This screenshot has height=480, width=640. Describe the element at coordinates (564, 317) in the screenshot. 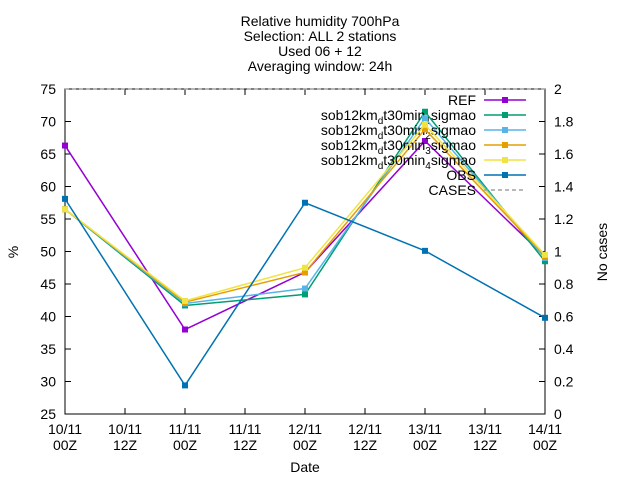

I see `y2-tick-label: 0.6` at that location.